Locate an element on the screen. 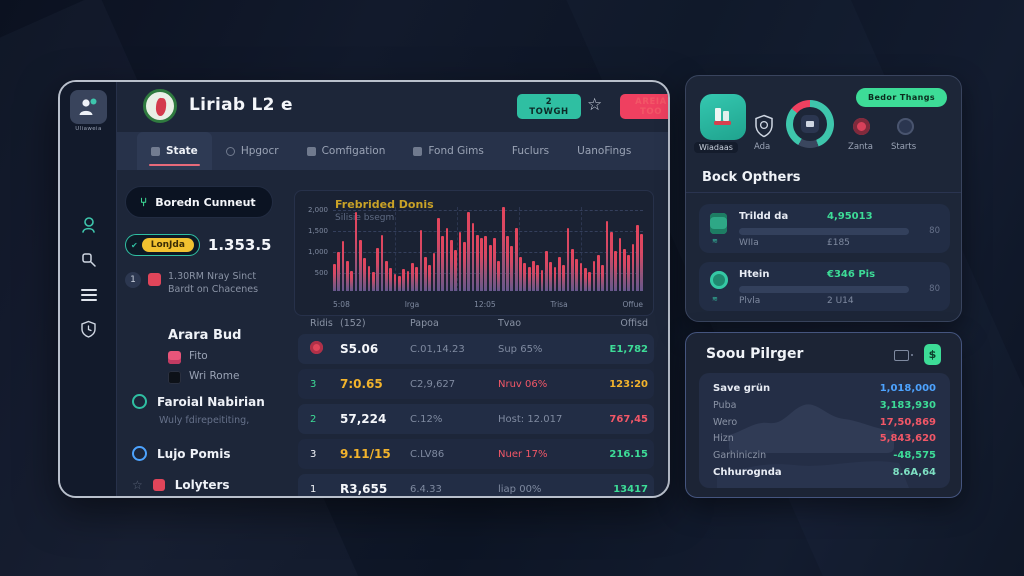  tab-state: State is located at coordinates (174, 151).